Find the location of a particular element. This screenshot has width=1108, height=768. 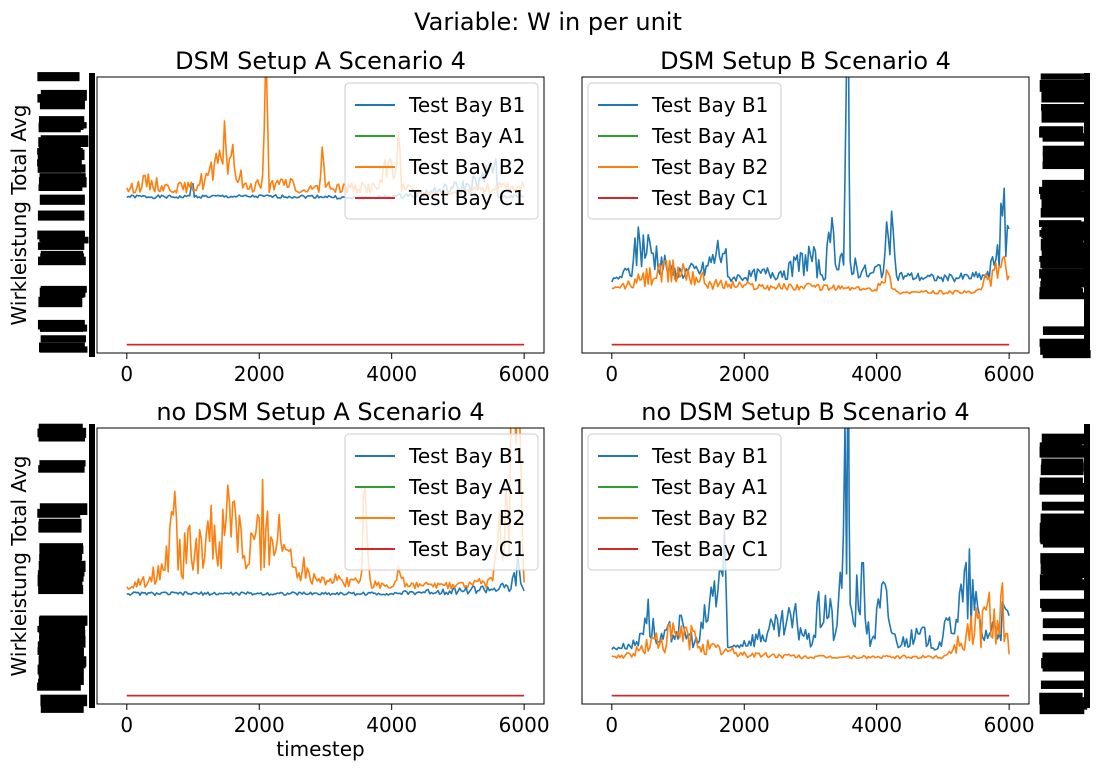

chart-title: no DSM Setup B Scenario 4 is located at coordinates (805, 412).